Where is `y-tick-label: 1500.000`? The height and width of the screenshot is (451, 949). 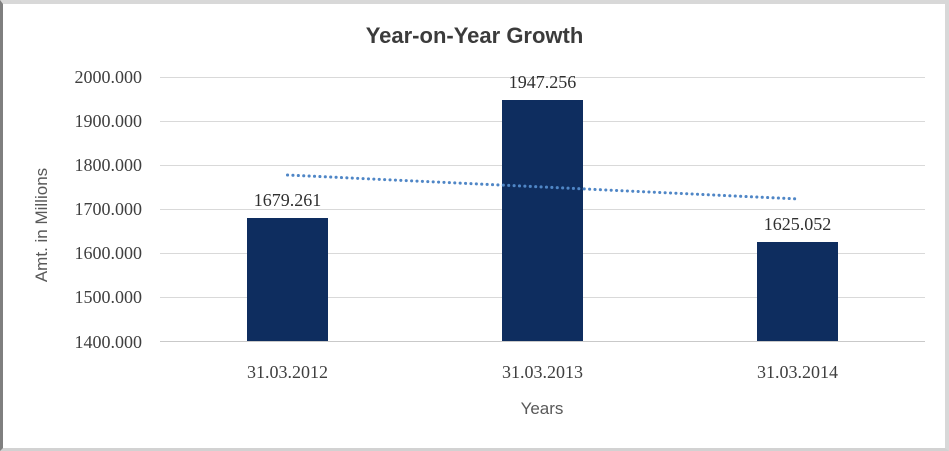 y-tick-label: 1500.000 is located at coordinates (108, 297).